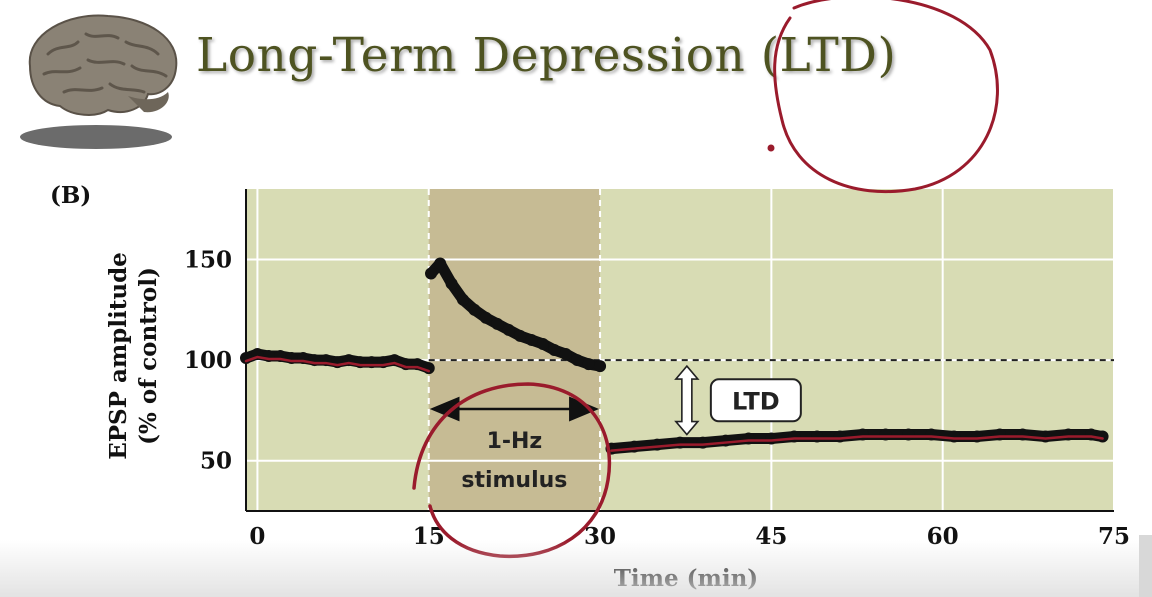 The image size is (1152, 597). What do you see at coordinates (687, 400) in the screenshot?
I see `ltd-double-arrow` at bounding box center [687, 400].